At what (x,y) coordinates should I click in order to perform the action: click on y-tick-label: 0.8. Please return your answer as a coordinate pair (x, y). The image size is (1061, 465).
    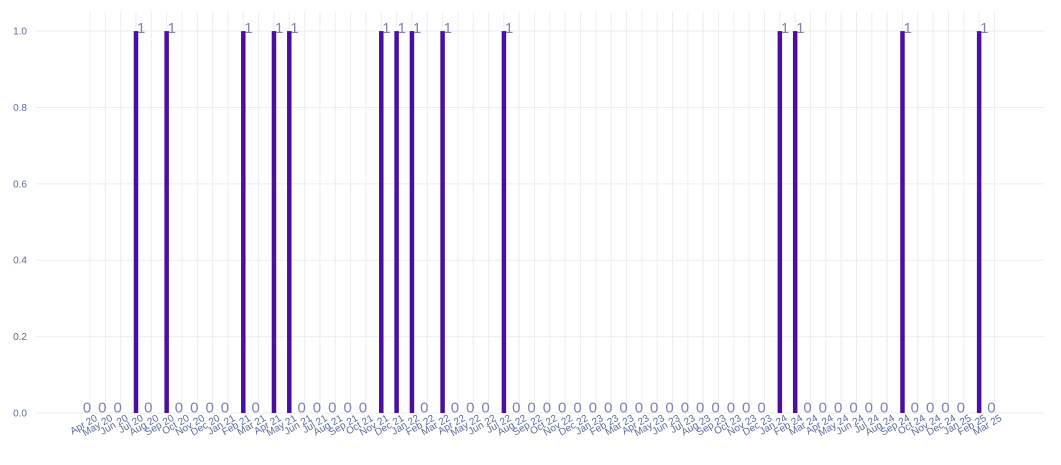
    Looking at the image, I should click on (20, 108).